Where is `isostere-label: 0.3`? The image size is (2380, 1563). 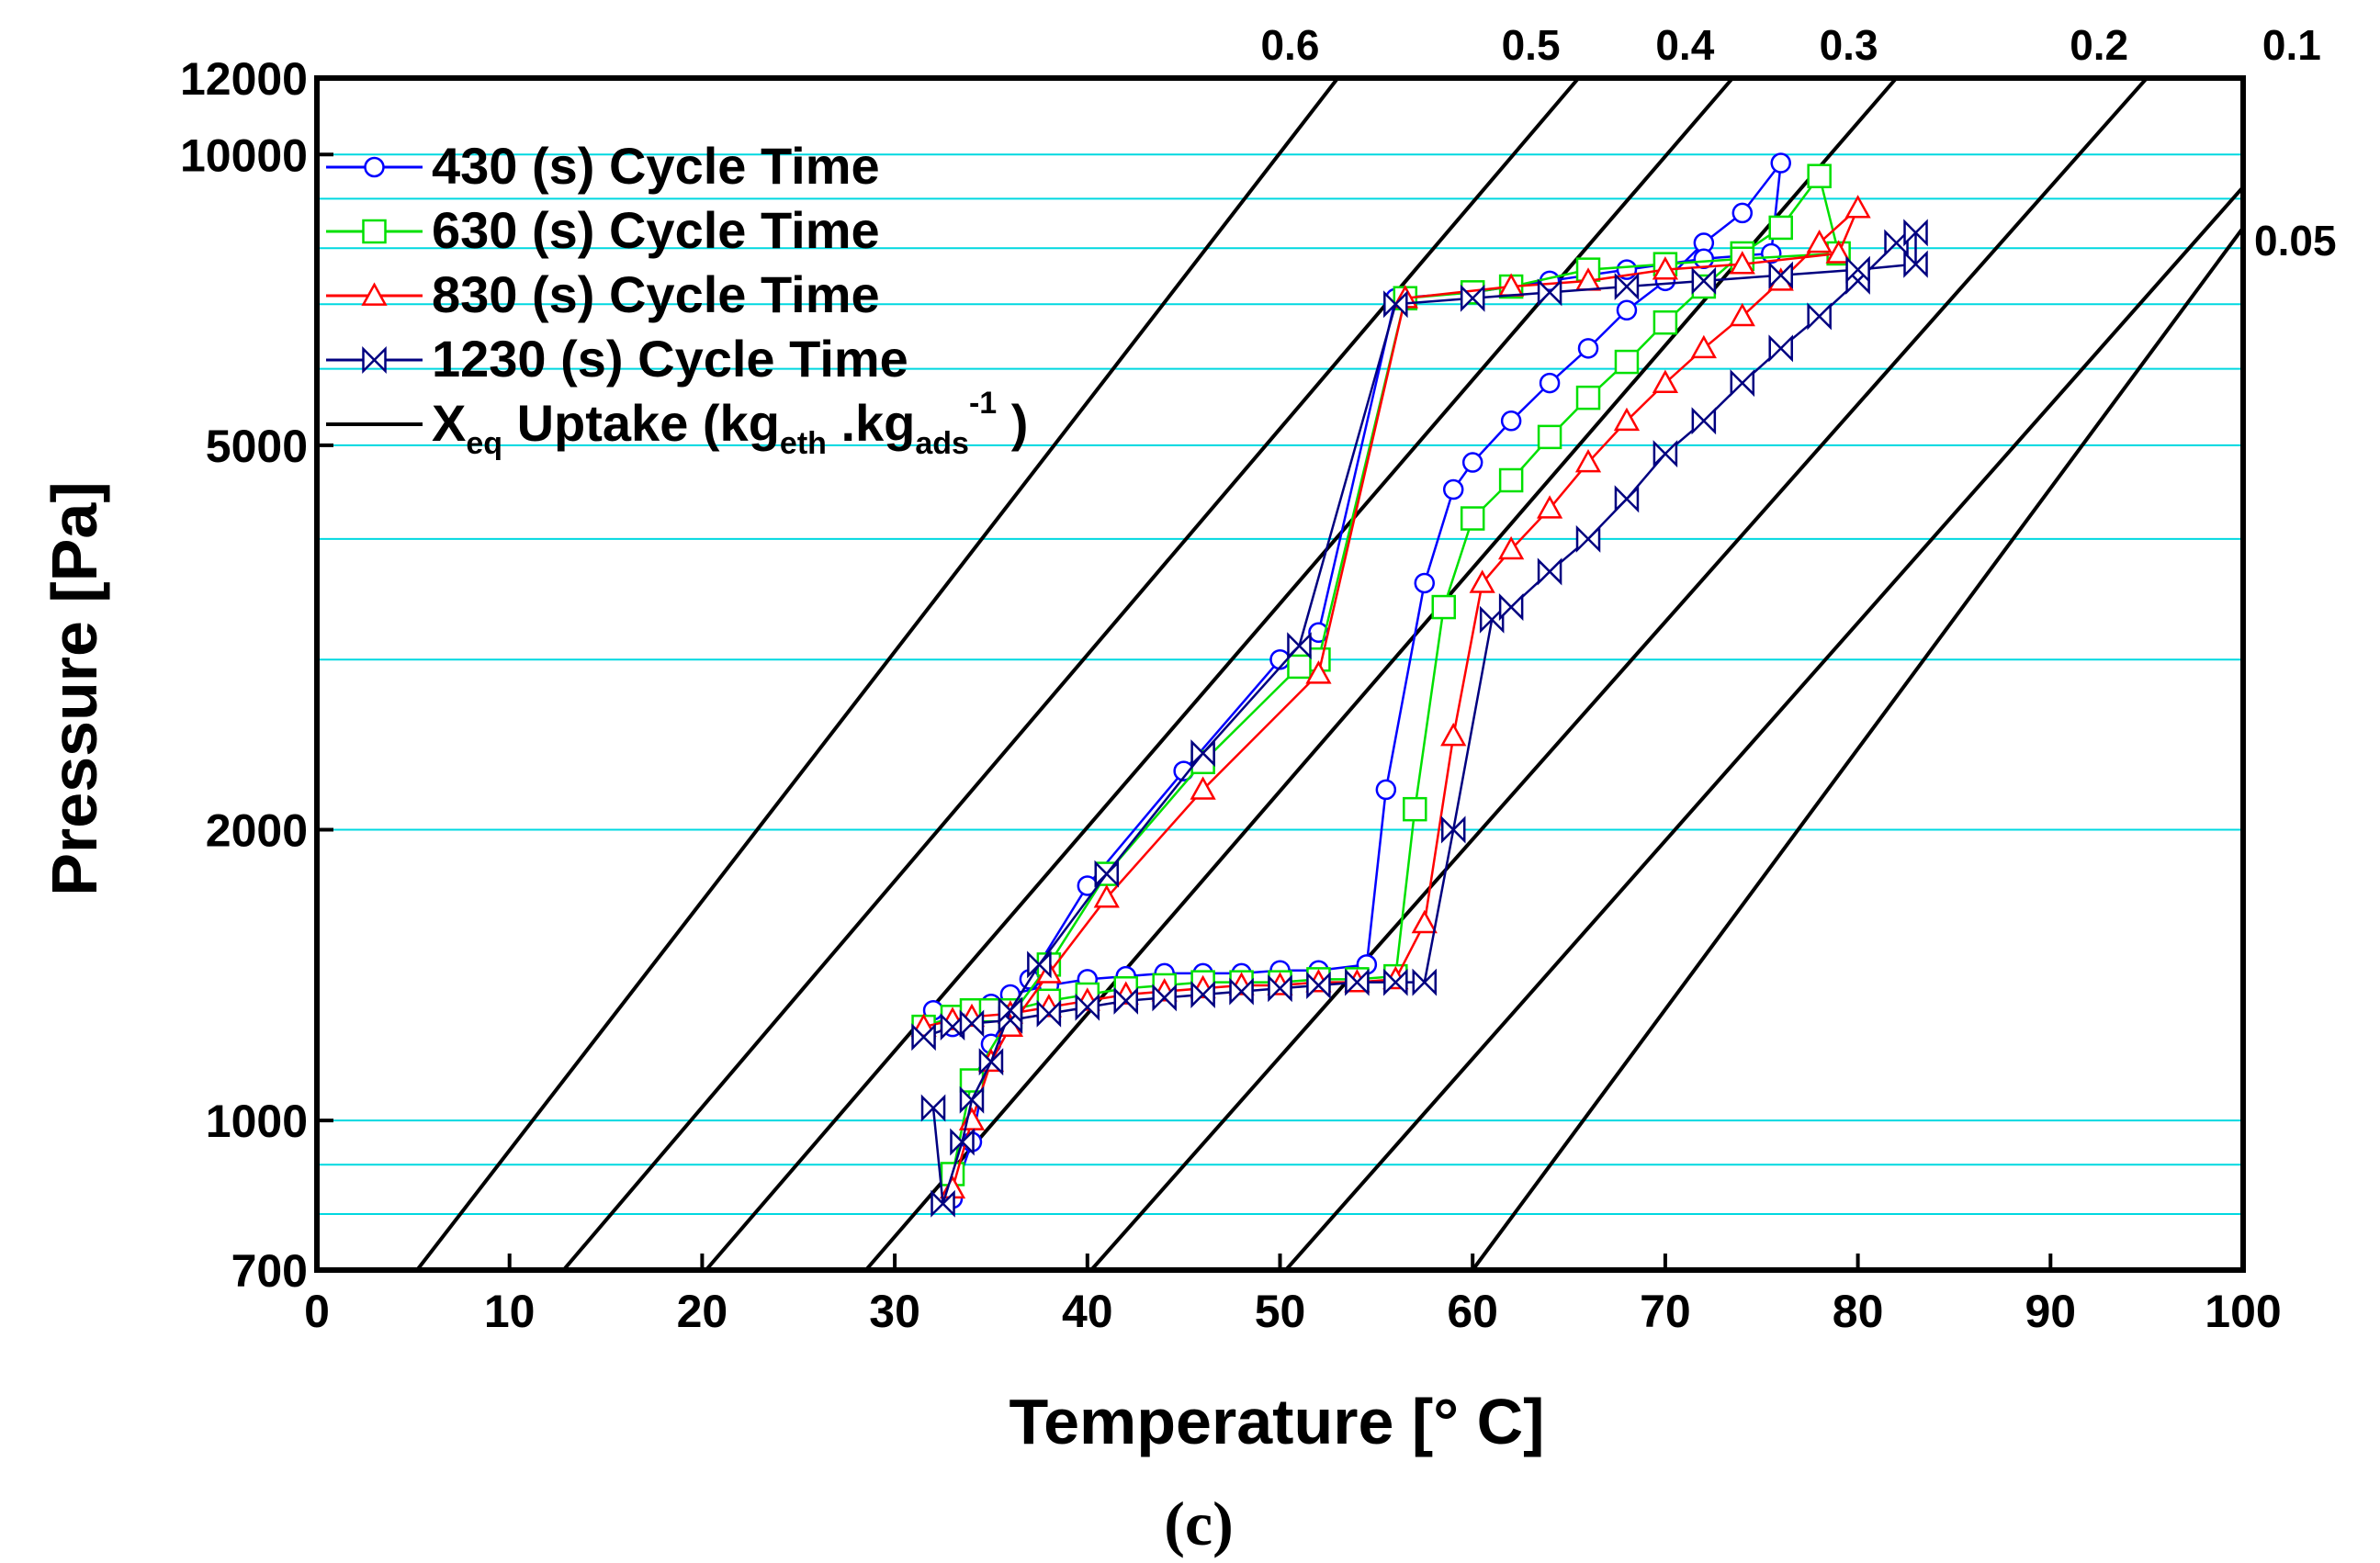 isostere-label: 0.3 is located at coordinates (1849, 45).